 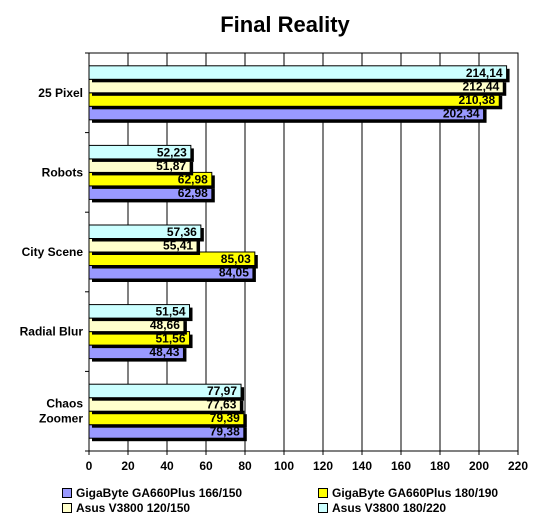 I want to click on bar-value-label: 79,39, so click(x=225, y=418).